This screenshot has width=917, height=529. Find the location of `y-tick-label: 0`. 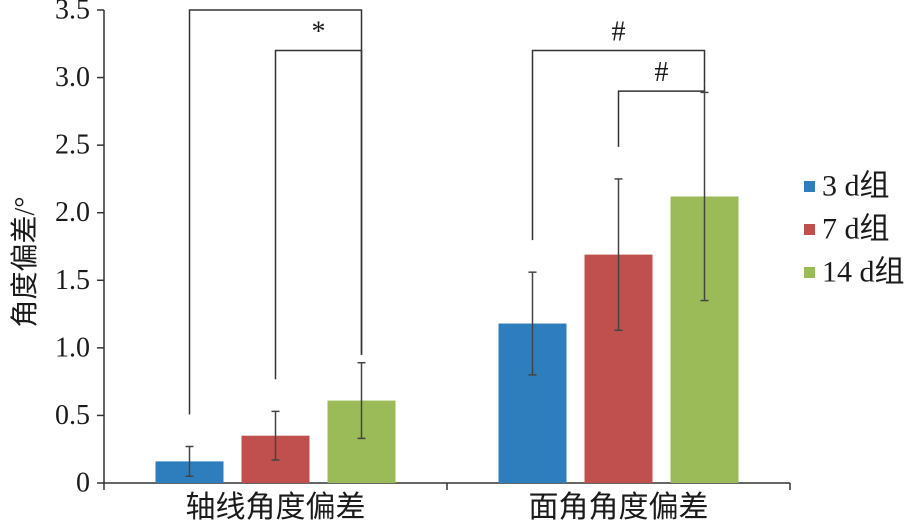

y-tick-label: 0 is located at coordinates (83, 483).